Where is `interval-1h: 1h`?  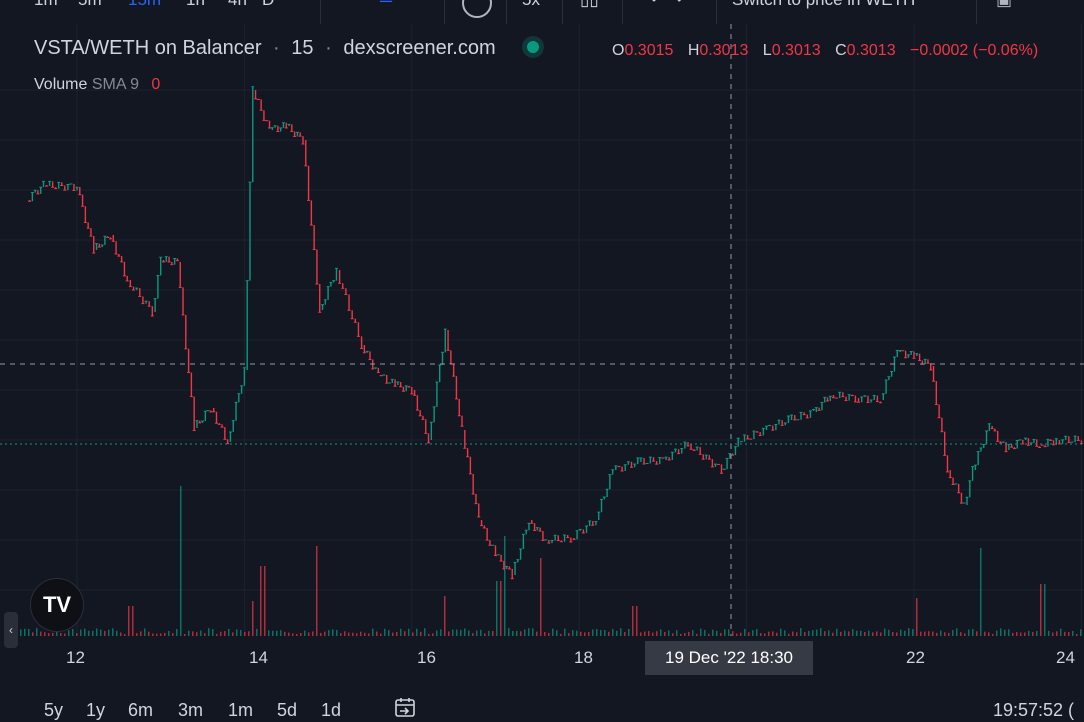 interval-1h: 1h is located at coordinates (195, 5).